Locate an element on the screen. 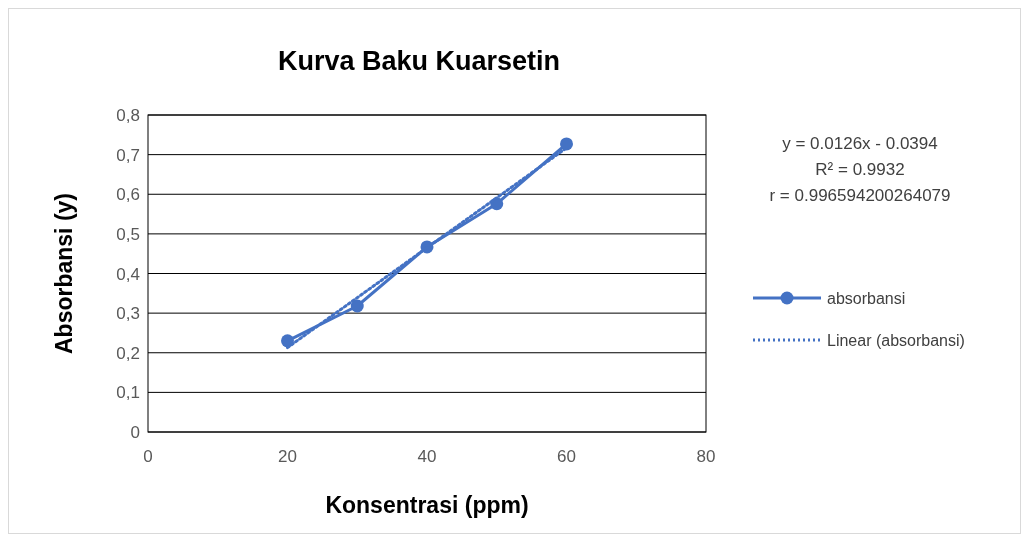 The height and width of the screenshot is (542, 1029). x-tick-label: 40 is located at coordinates (427, 456).